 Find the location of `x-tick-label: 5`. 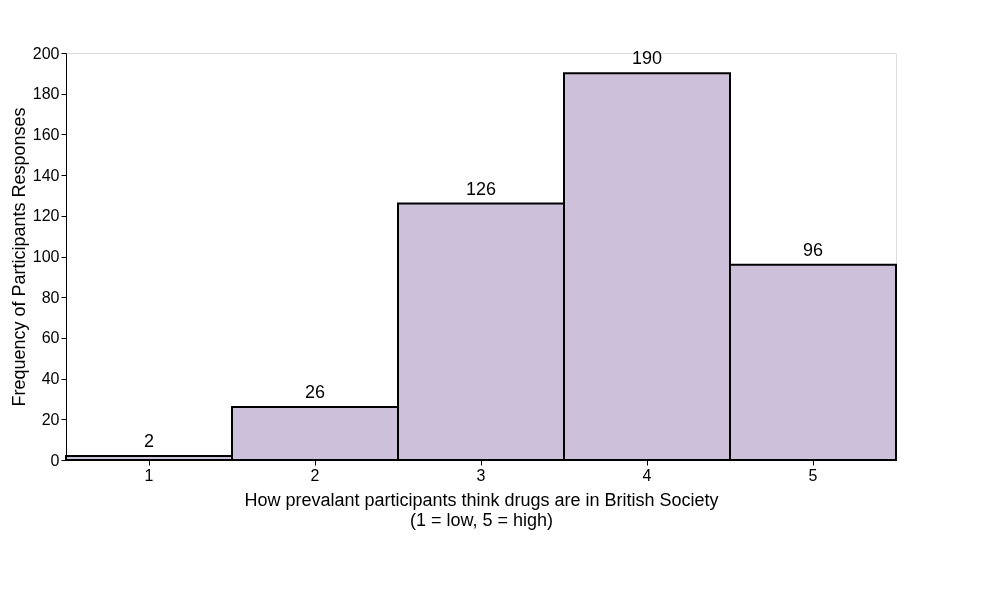

x-tick-label: 5 is located at coordinates (813, 475).